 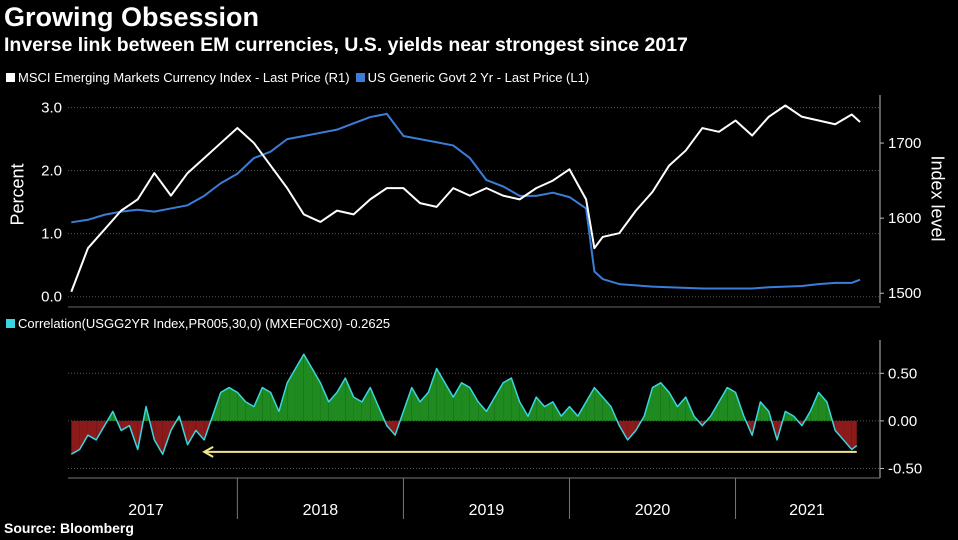 What do you see at coordinates (10, 77) in the screenshot?
I see `legend-swatch-emfx` at bounding box center [10, 77].